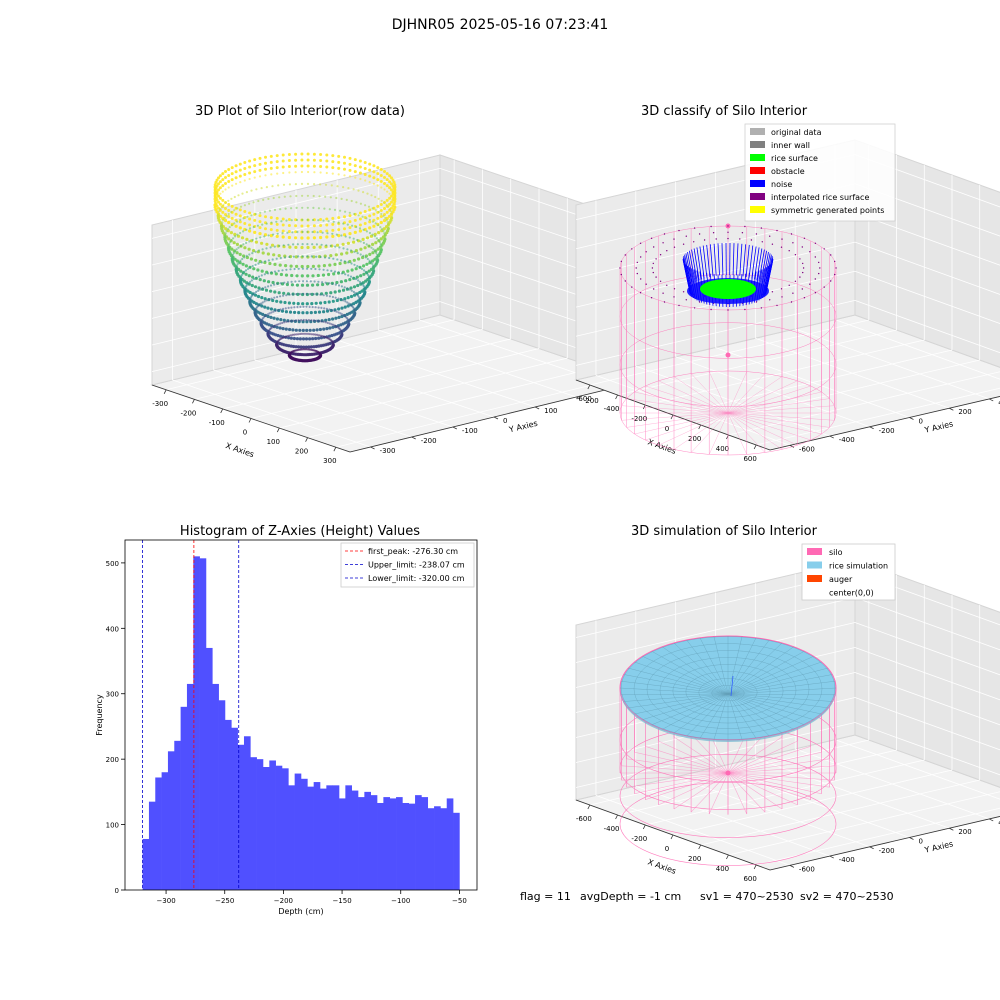 This screenshot has width=1000, height=1000. Describe the element at coordinates (851, 593) in the screenshot. I see `simulation-legend-label: center(0,0)` at that location.